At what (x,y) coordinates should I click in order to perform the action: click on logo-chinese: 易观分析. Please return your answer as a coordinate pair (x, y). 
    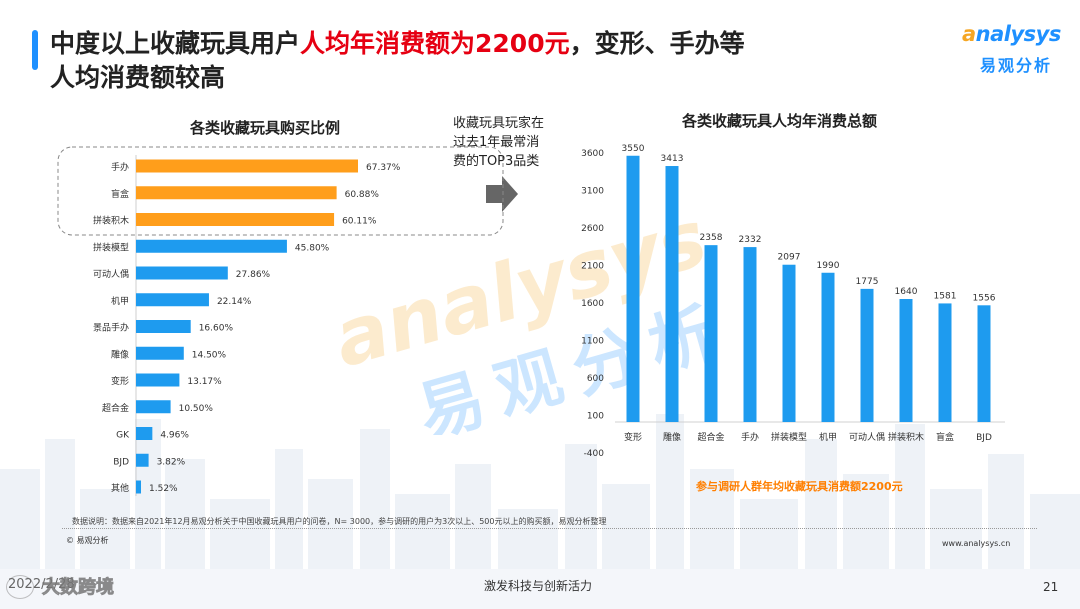
    Looking at the image, I should click on (1016, 65).